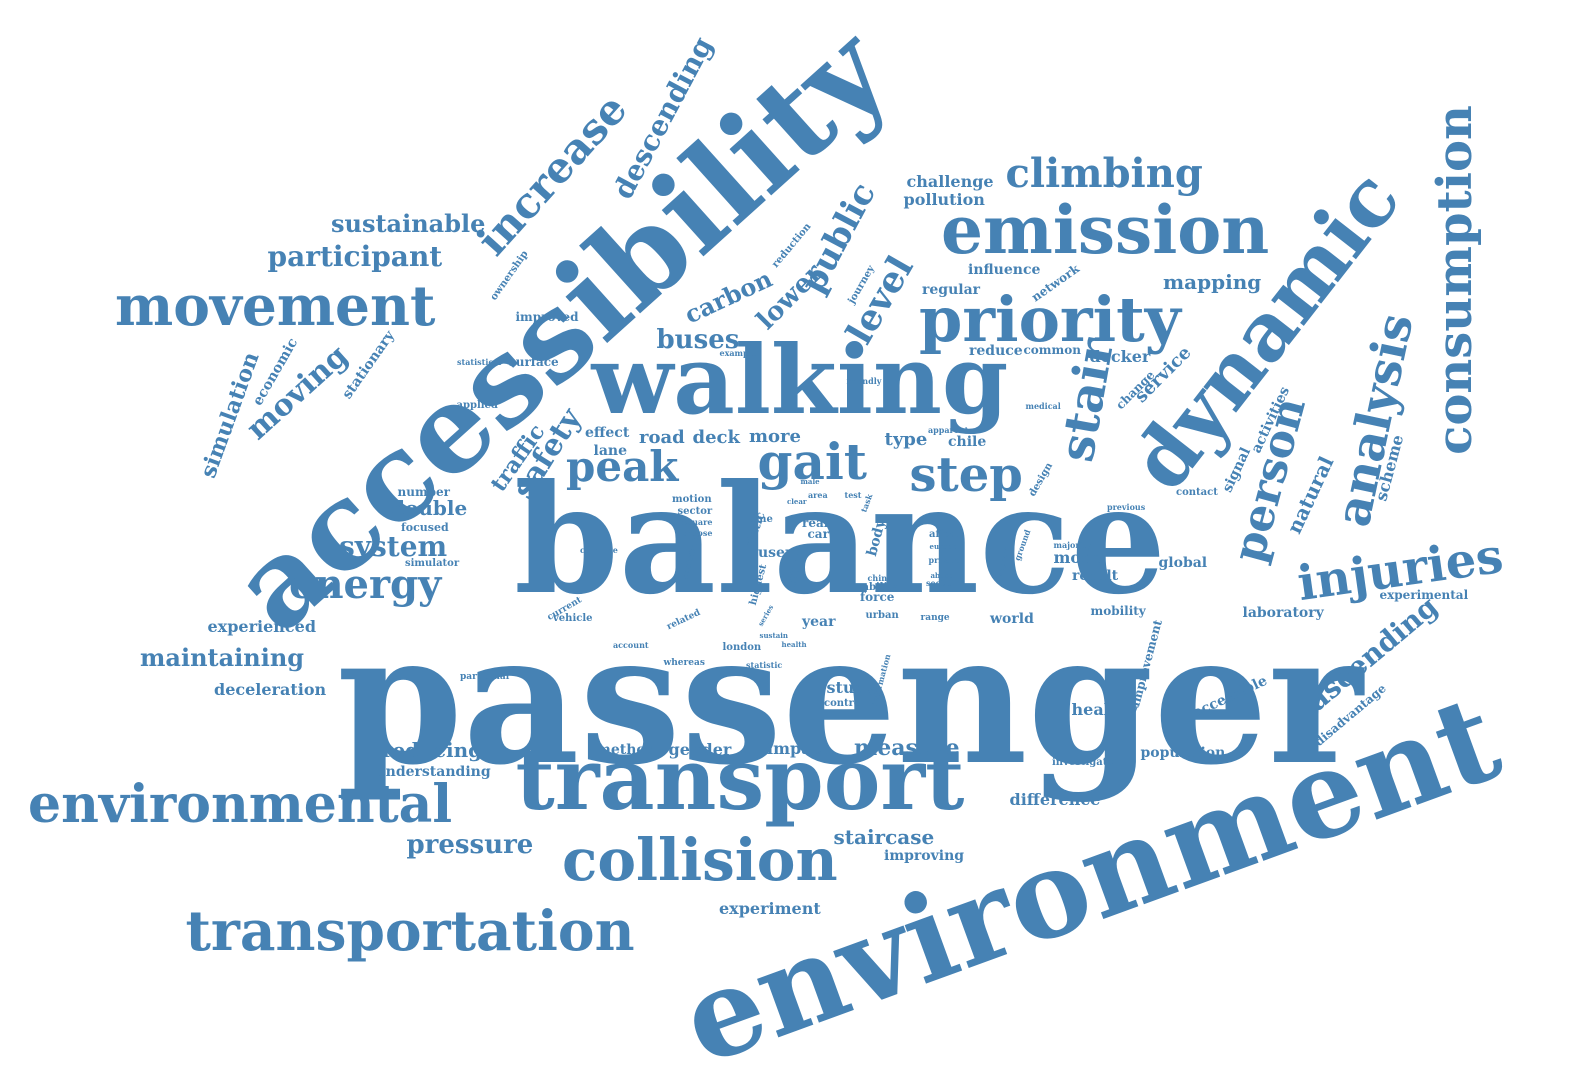 The width and height of the screenshot is (1582, 1087). I want to click on cloud-word-global: global, so click(1183, 563).